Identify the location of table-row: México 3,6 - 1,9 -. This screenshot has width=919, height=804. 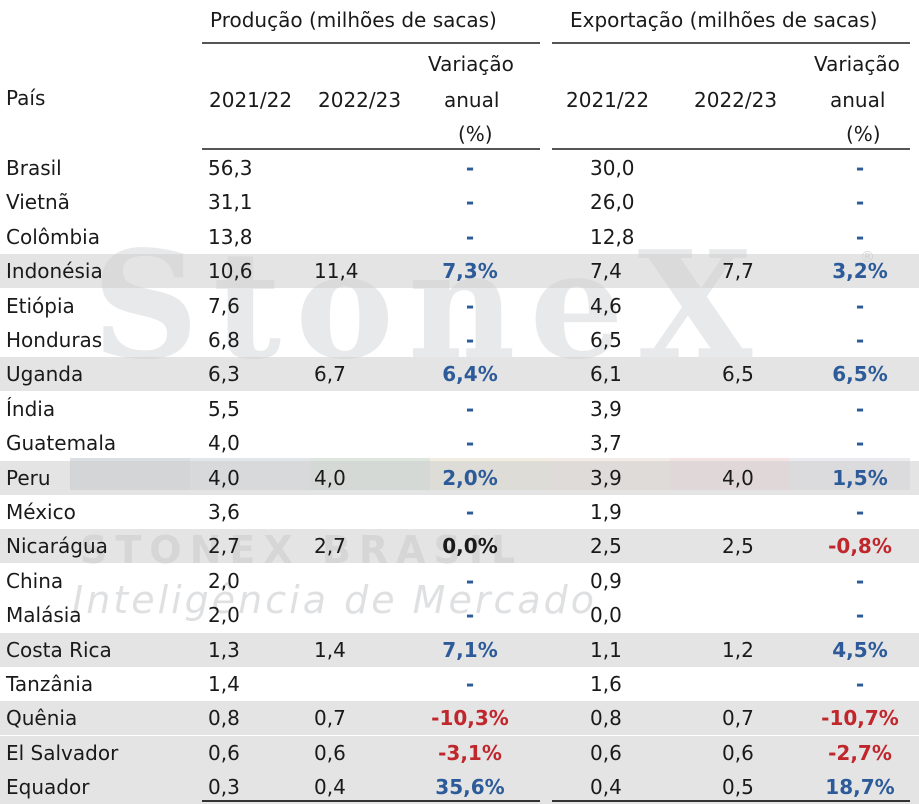
(459, 512).